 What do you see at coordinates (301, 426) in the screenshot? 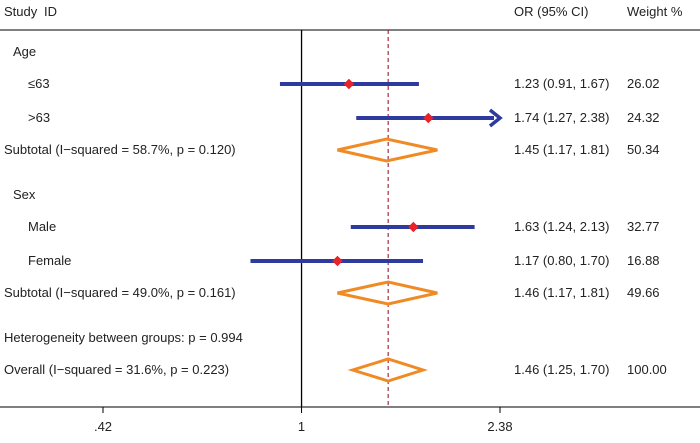
I see `x-tick-label: 1` at bounding box center [301, 426].